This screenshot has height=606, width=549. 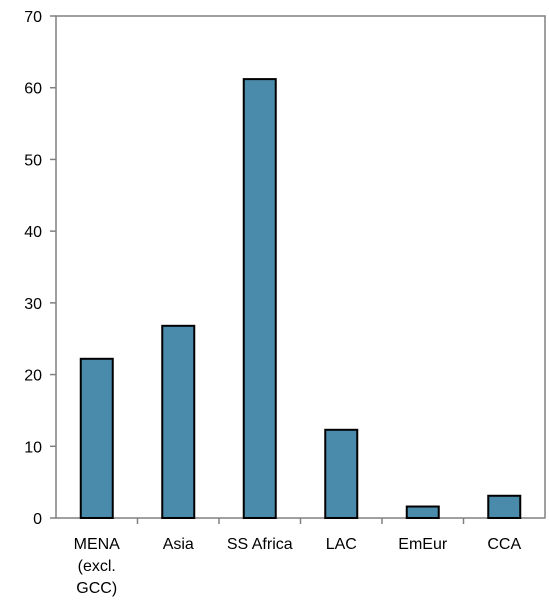 I want to click on x-category-label: EmEur, so click(x=423, y=544).